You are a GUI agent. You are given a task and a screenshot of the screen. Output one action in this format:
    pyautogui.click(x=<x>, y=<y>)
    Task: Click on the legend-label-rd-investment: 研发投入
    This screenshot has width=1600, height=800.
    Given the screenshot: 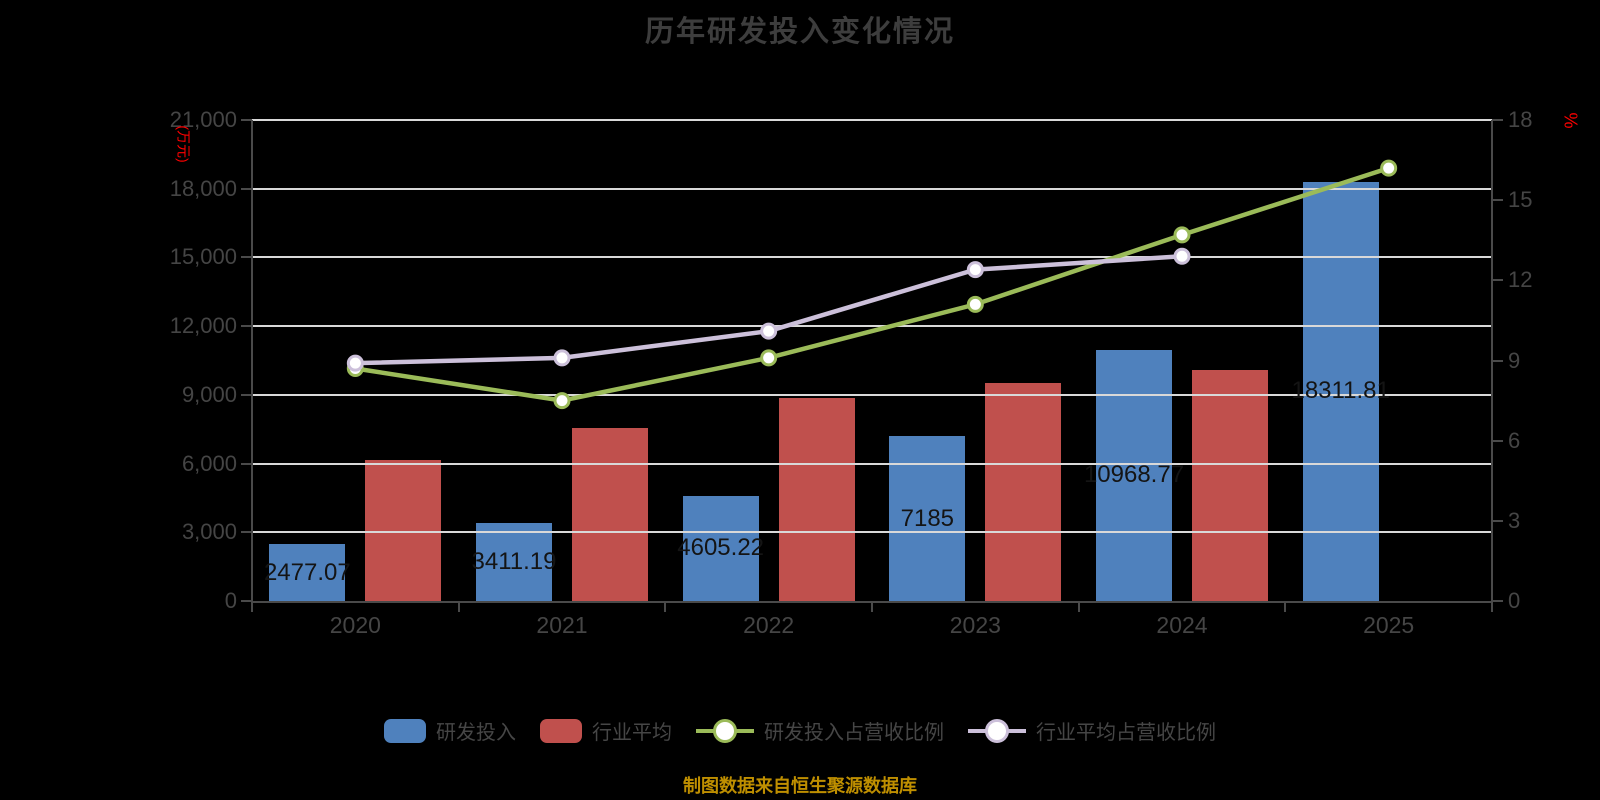 What is the action you would take?
    pyautogui.click(x=476, y=733)
    